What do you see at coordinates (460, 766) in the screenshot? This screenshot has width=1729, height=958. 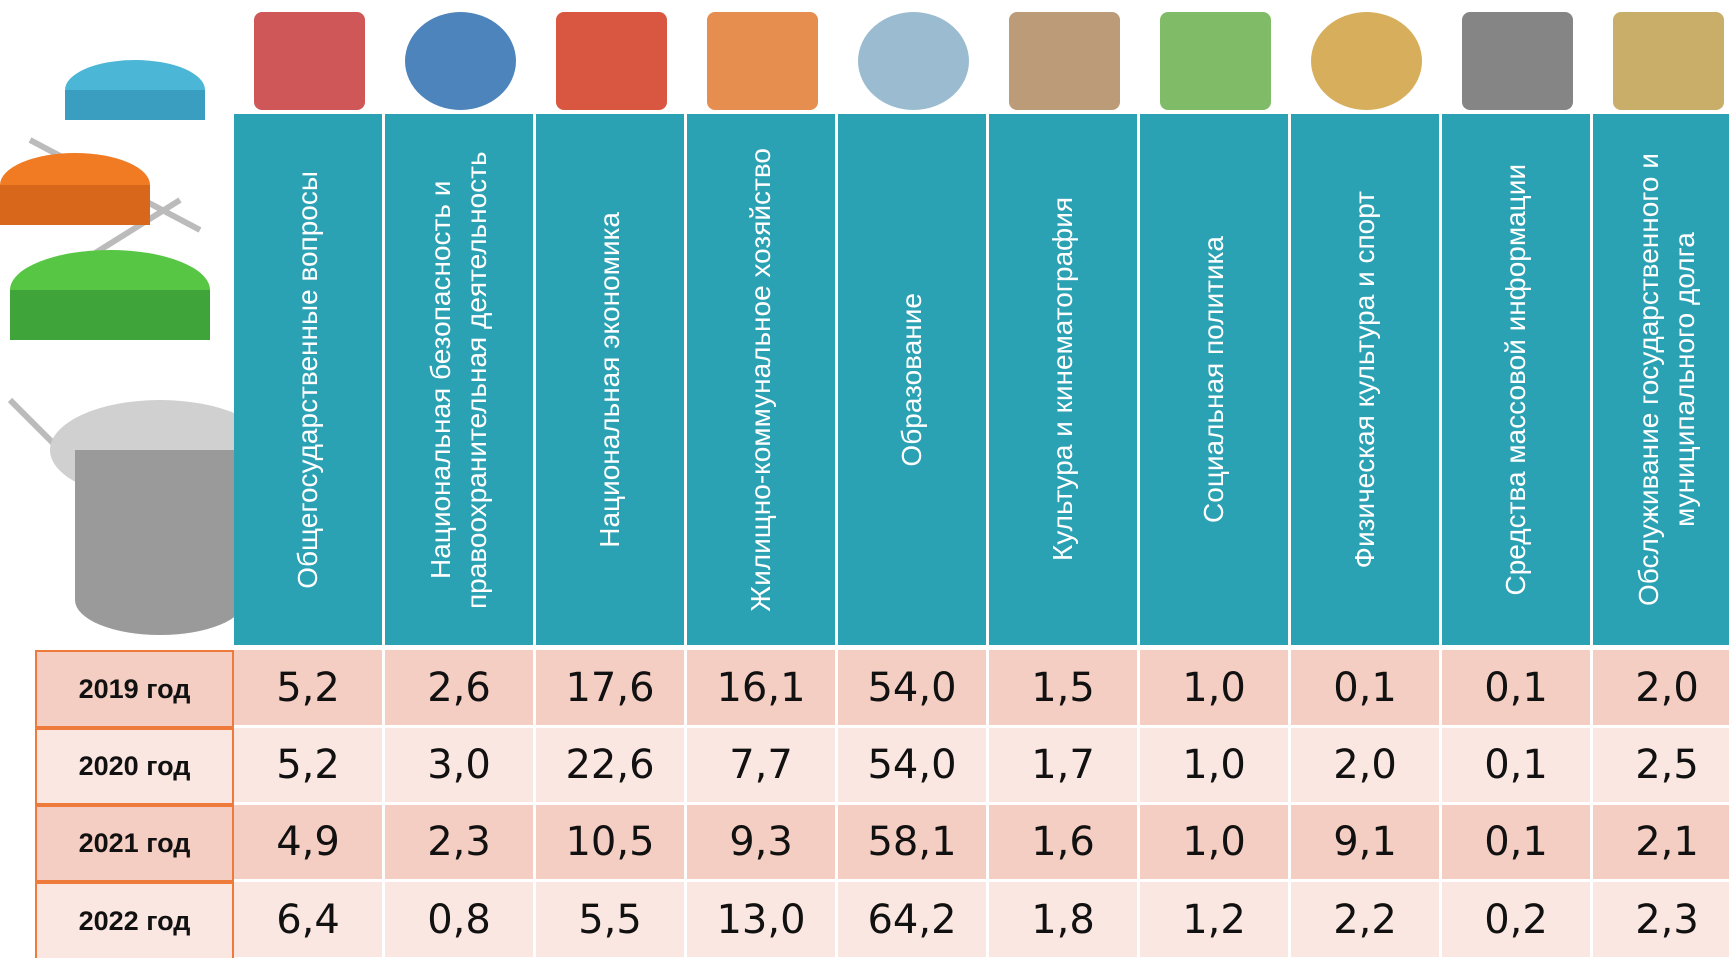 I see `cell: 3,0` at bounding box center [460, 766].